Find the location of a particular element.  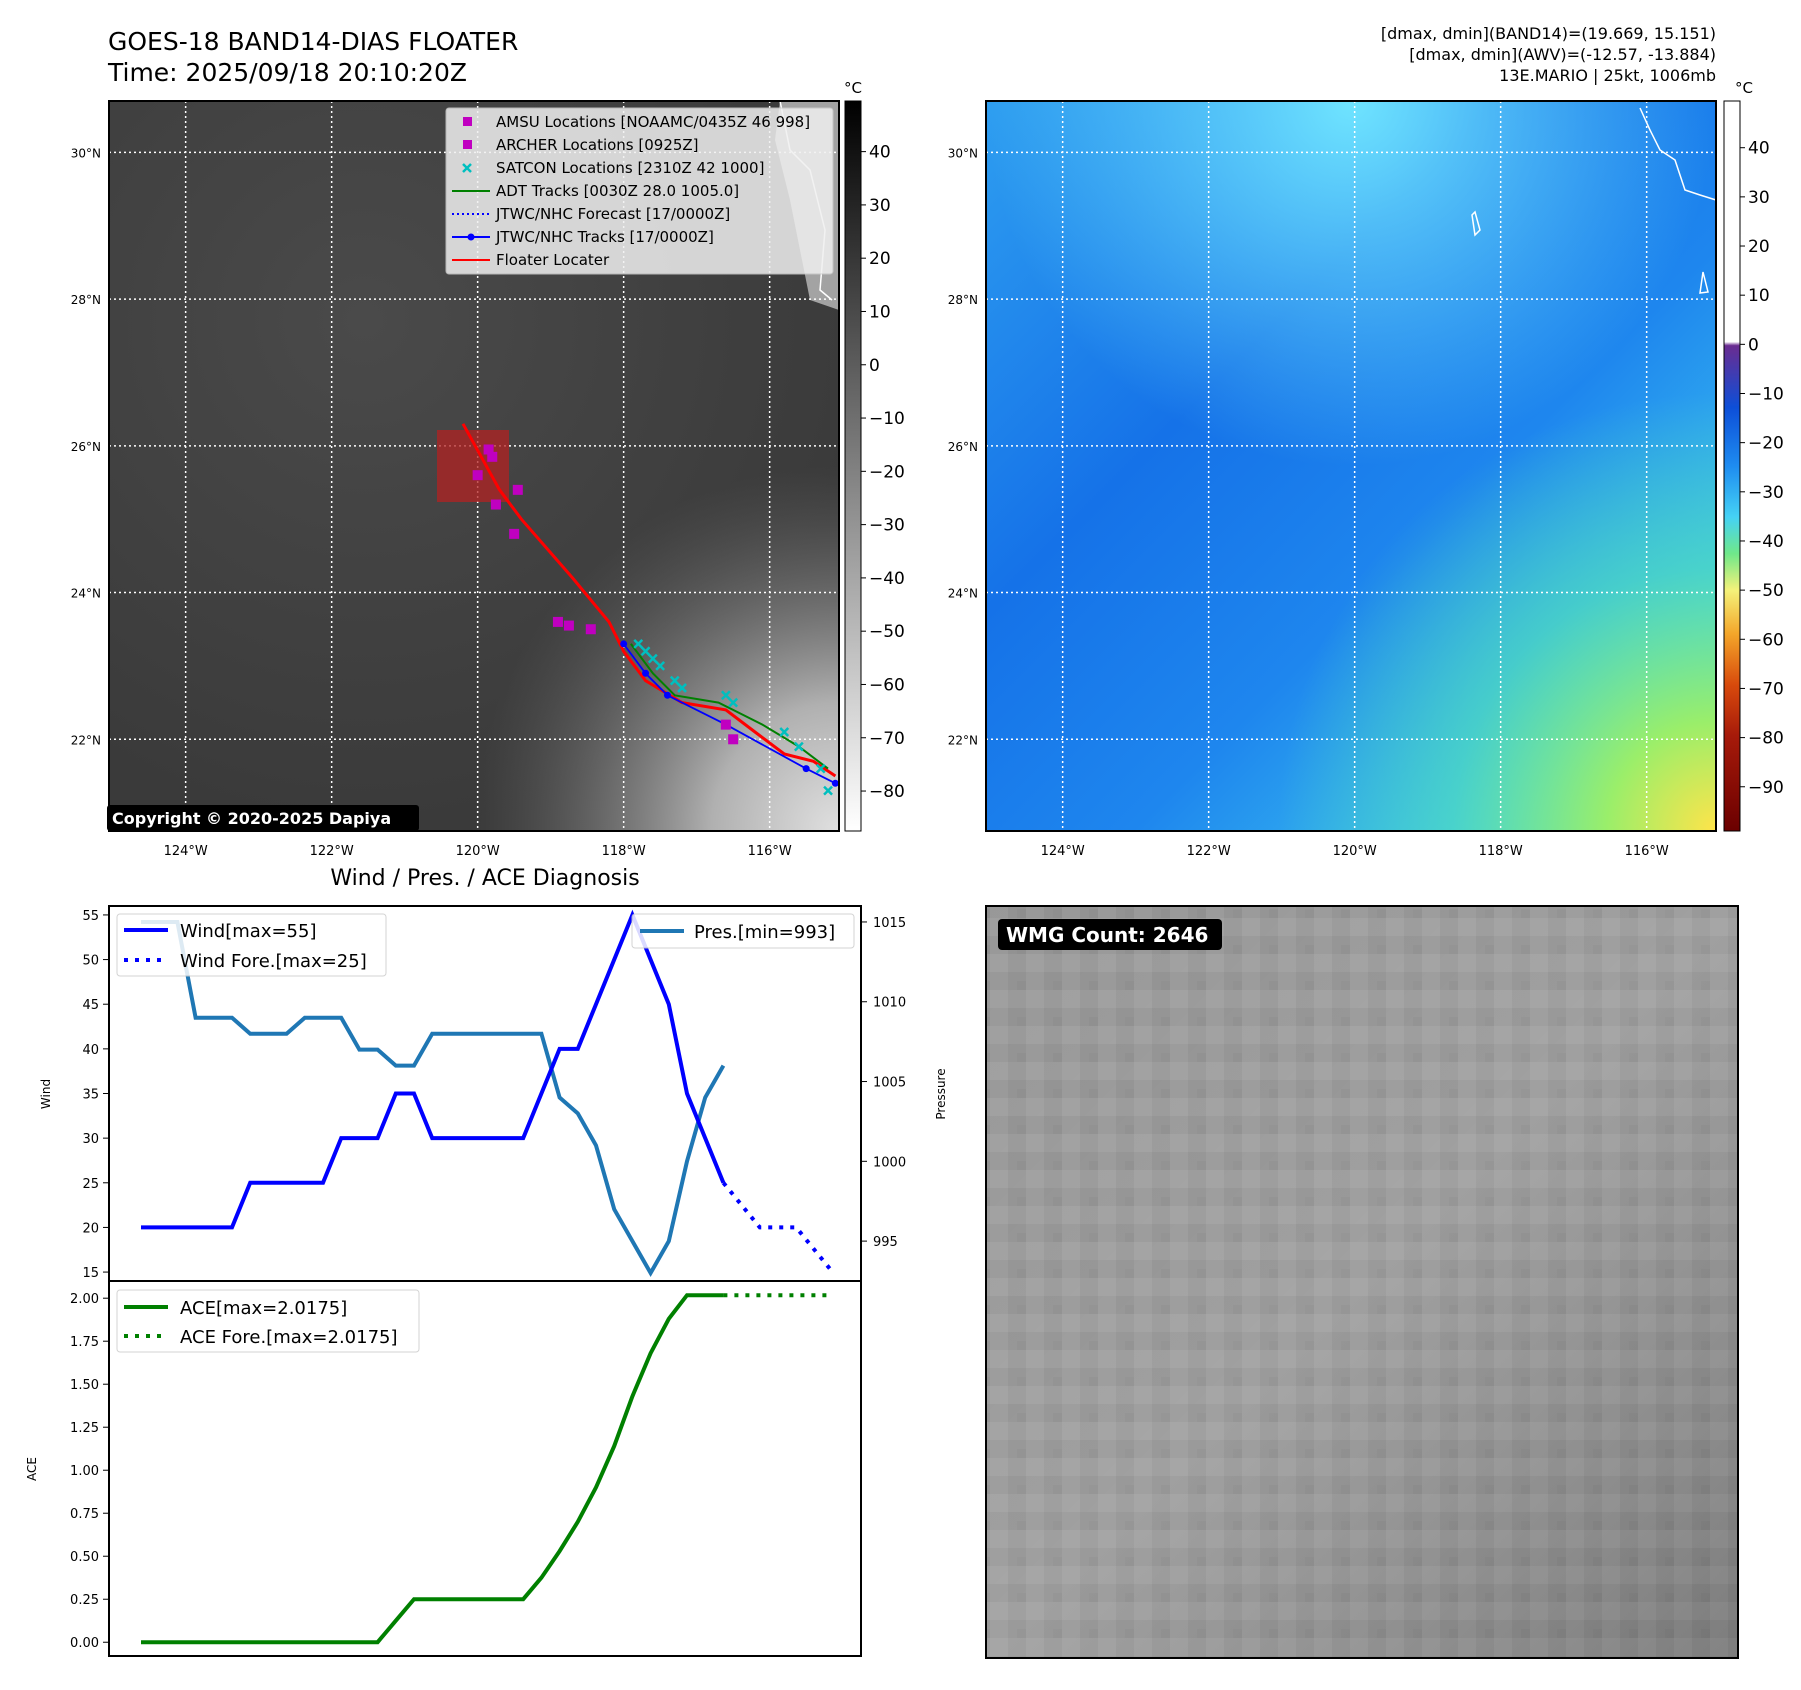

wmg-count-badge is located at coordinates (1110, 934).